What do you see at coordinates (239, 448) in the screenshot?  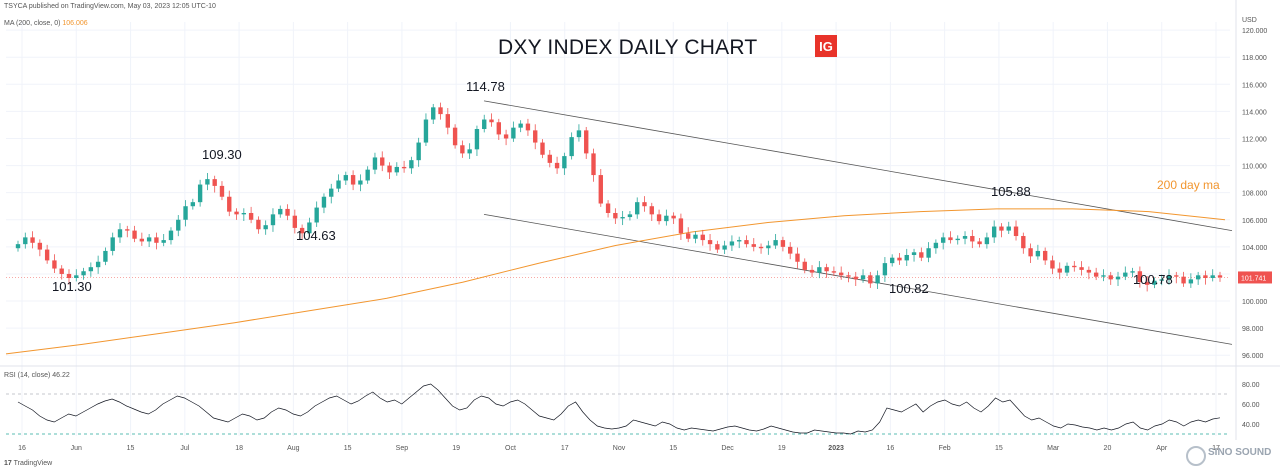 I see `x-tick-label: 18` at bounding box center [239, 448].